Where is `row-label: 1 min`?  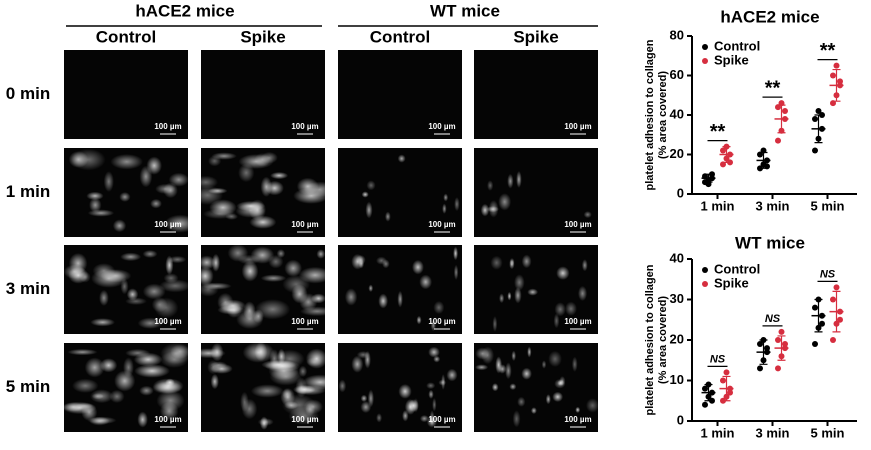 row-label: 1 min is located at coordinates (28, 191).